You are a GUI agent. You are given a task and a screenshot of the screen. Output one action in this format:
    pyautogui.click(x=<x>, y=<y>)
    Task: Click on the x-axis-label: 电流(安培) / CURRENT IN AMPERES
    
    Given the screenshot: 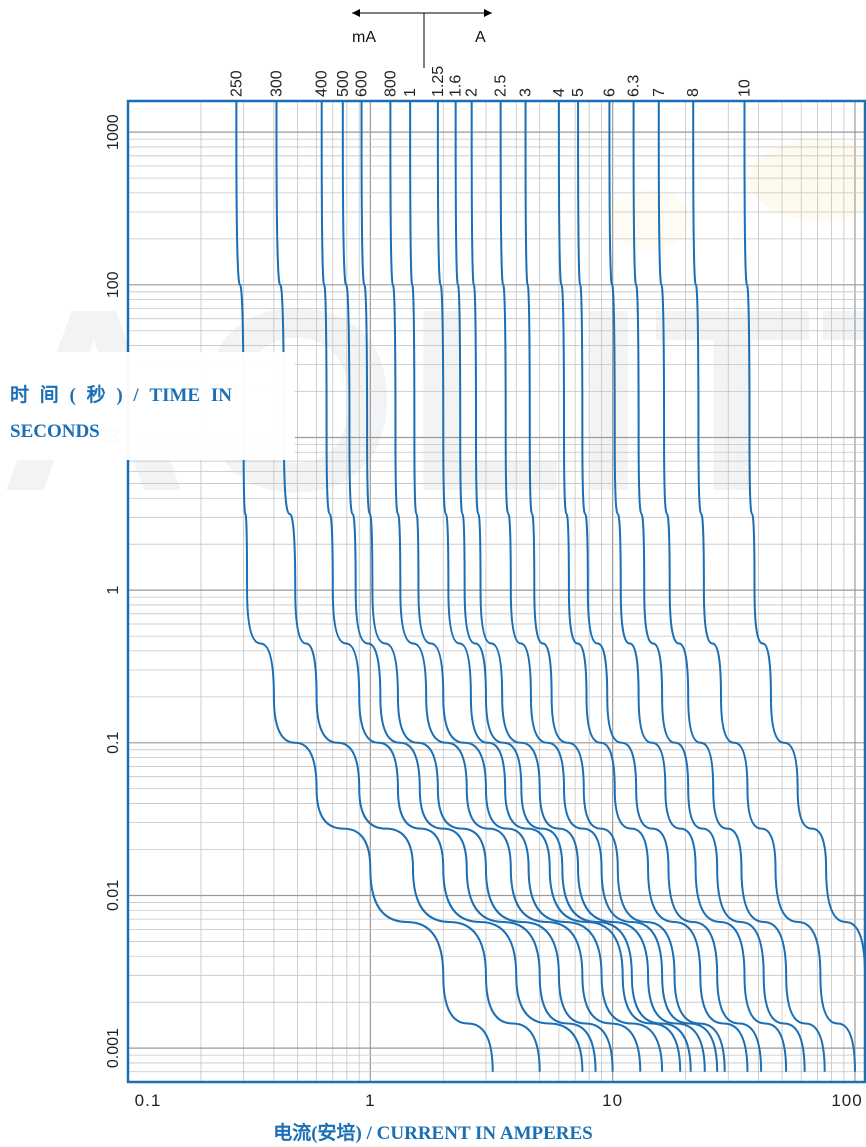 What is the action you would take?
    pyautogui.click(x=433, y=1133)
    